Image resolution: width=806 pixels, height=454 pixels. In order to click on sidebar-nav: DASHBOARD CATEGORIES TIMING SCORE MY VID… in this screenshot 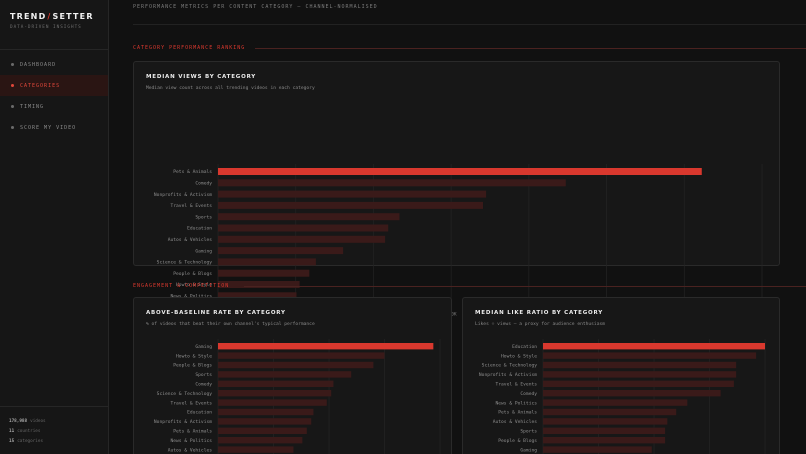, I will do `click(54, 96)`.